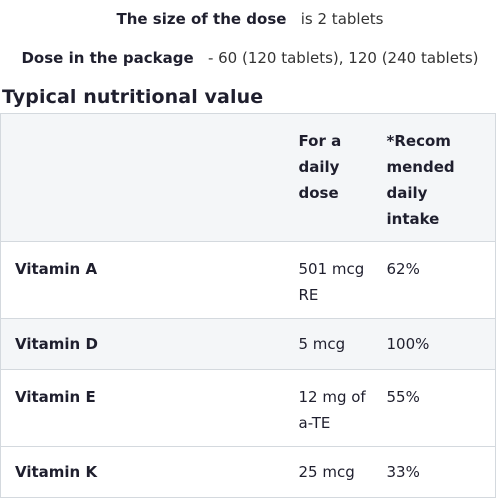  I want to click on vitamin-name: Vitamin D, so click(142, 344).